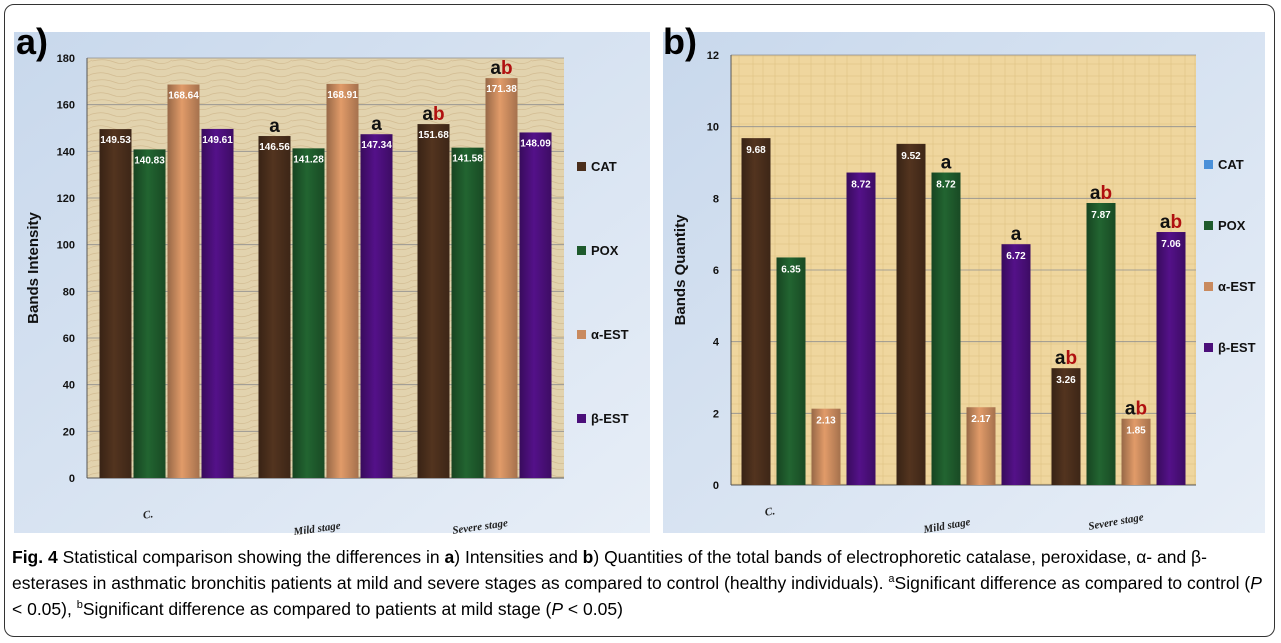 This screenshot has width=1281, height=643. Describe the element at coordinates (342, 95) in the screenshot. I see `data-label: 168.91` at that location.